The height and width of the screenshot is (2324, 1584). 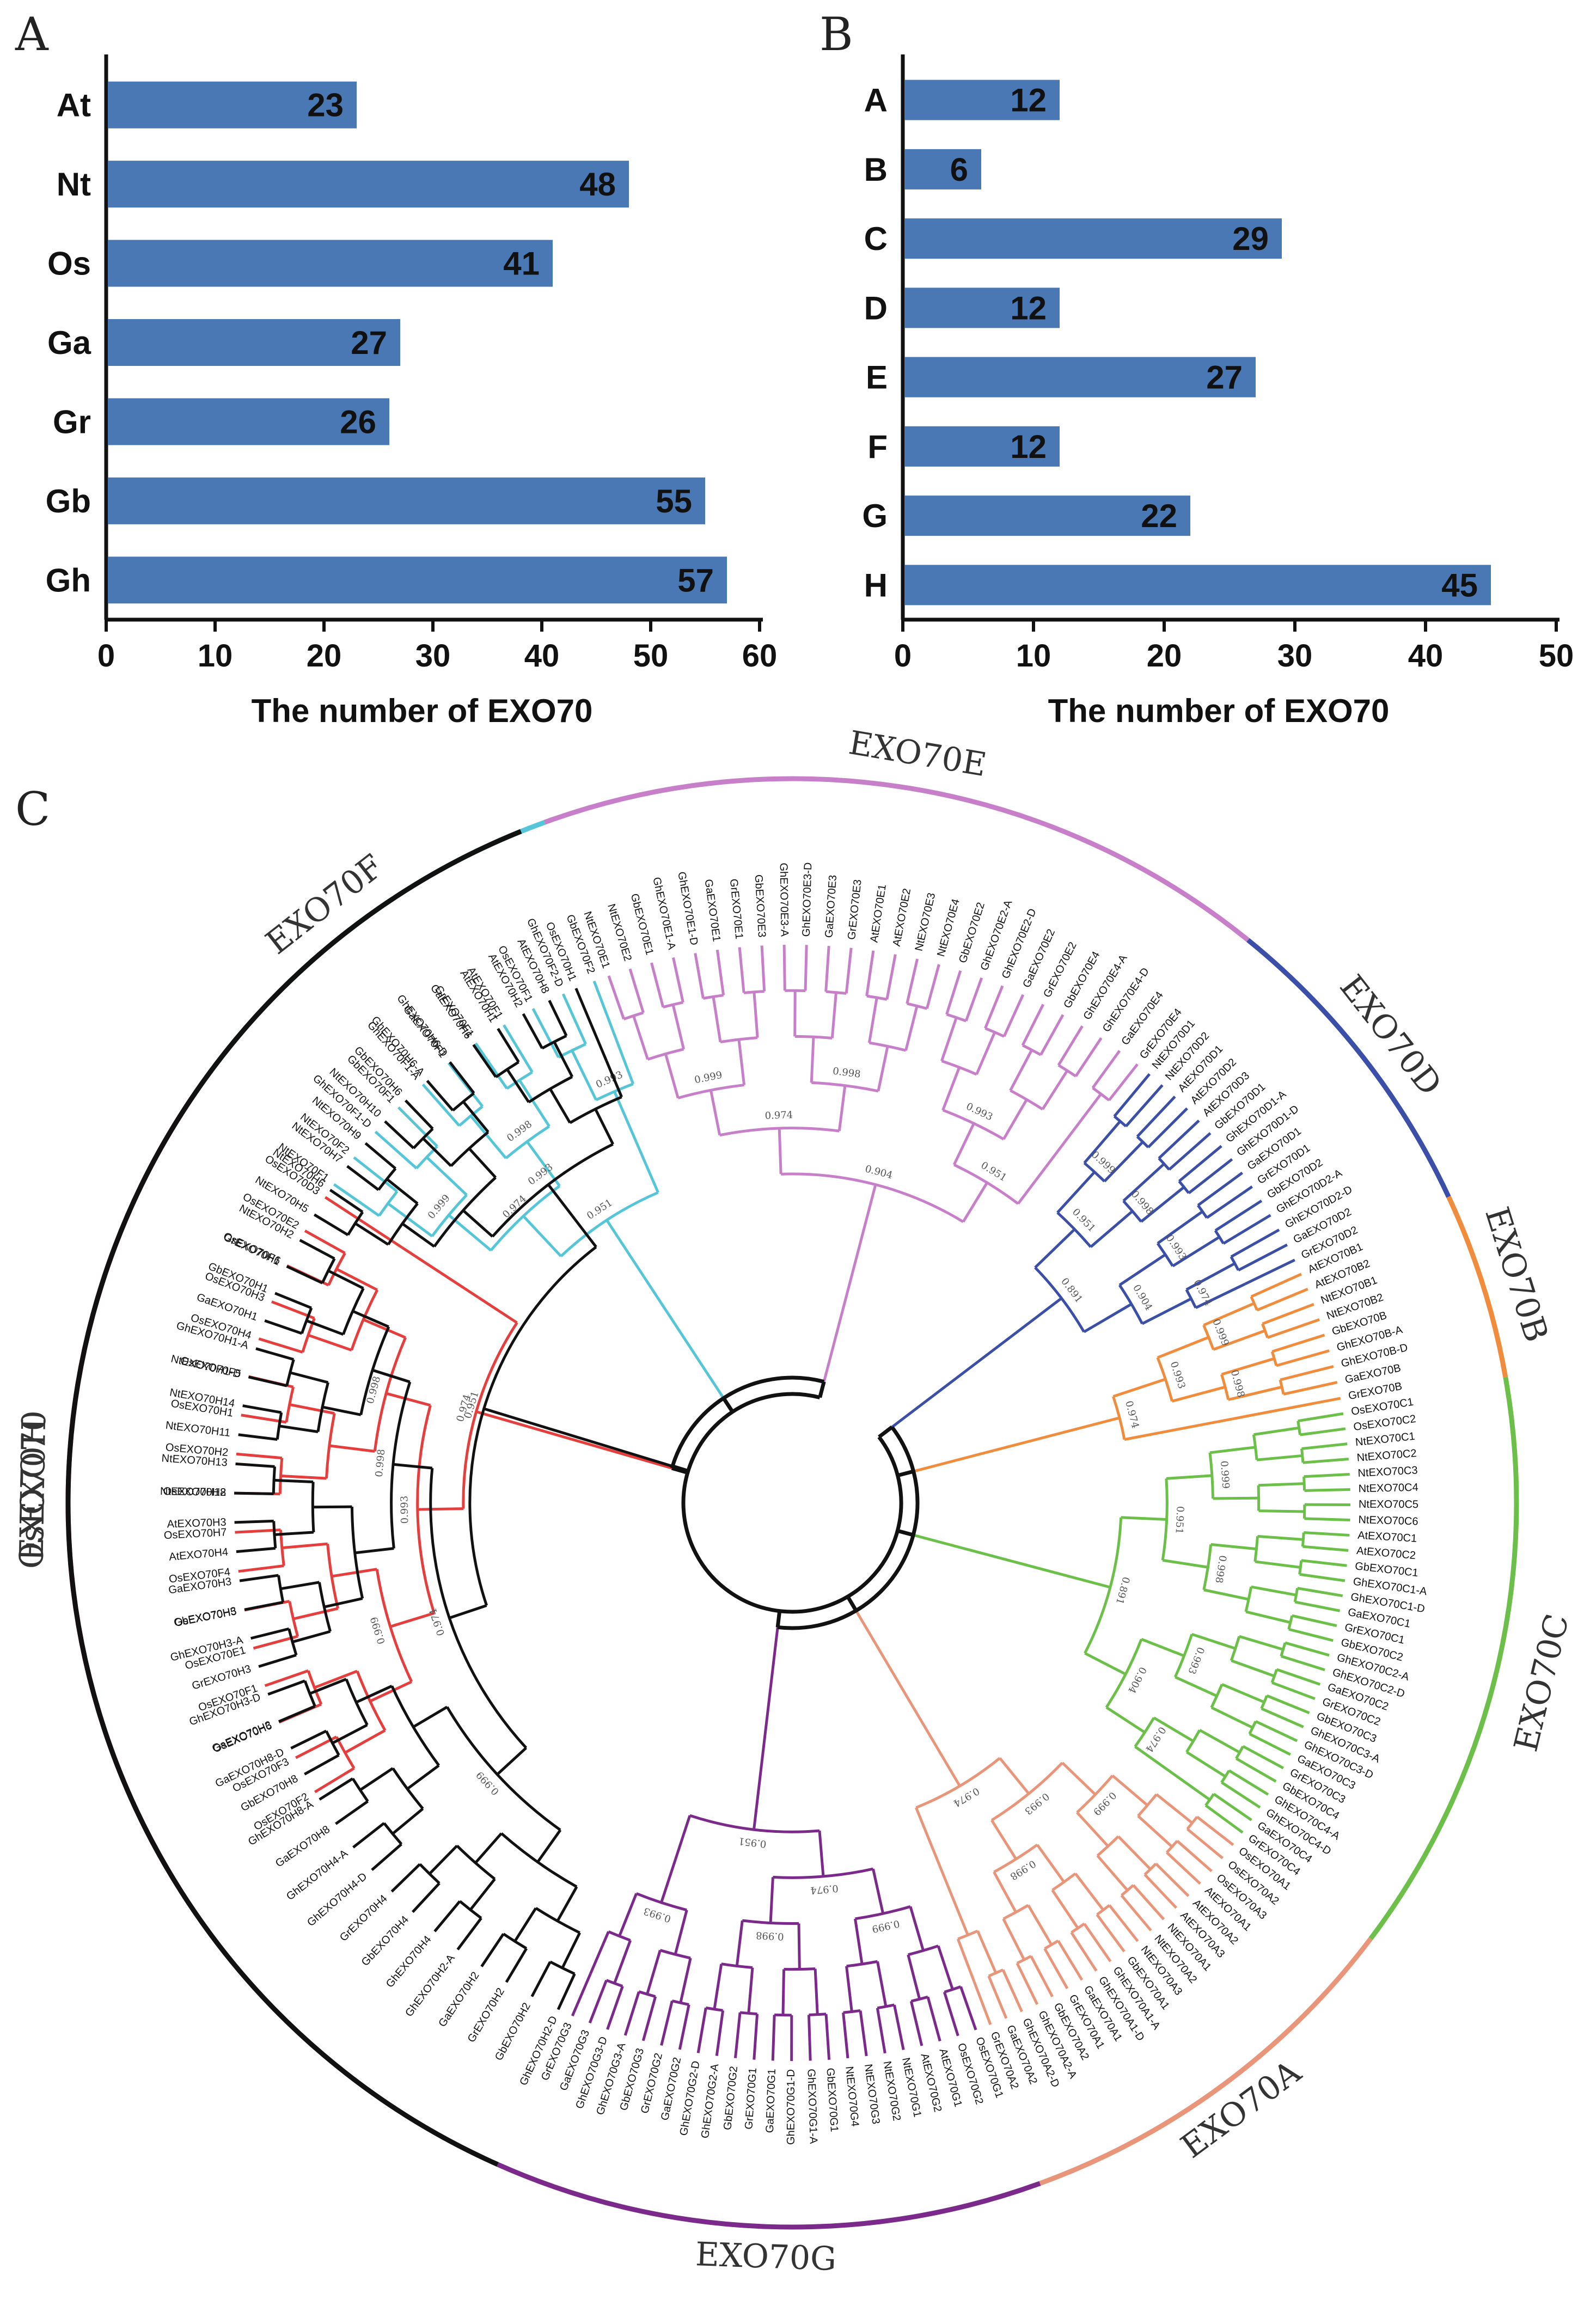 What do you see at coordinates (831, 906) in the screenshot?
I see `tree-leaf-label: GaEXO70E3` at bounding box center [831, 906].